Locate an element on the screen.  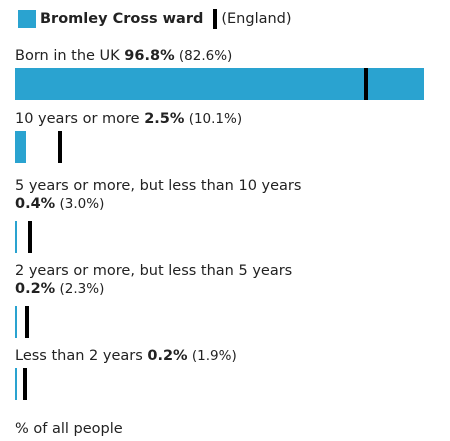
legend-comparator-marker is located at coordinates (215, 19).